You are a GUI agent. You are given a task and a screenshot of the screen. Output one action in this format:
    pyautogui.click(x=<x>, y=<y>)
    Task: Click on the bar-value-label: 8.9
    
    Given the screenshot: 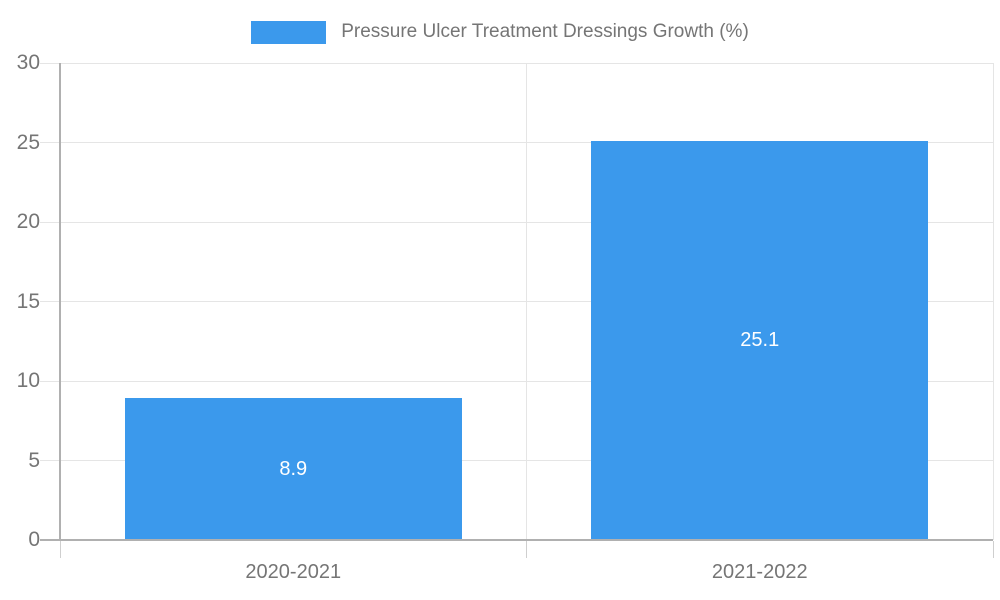 What is the action you would take?
    pyautogui.click(x=293, y=469)
    